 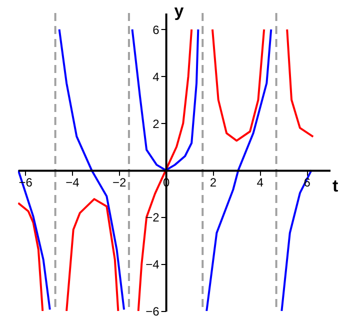 What do you see at coordinates (119, 183) in the screenshot?
I see `x-tick-label: −2` at bounding box center [119, 183].